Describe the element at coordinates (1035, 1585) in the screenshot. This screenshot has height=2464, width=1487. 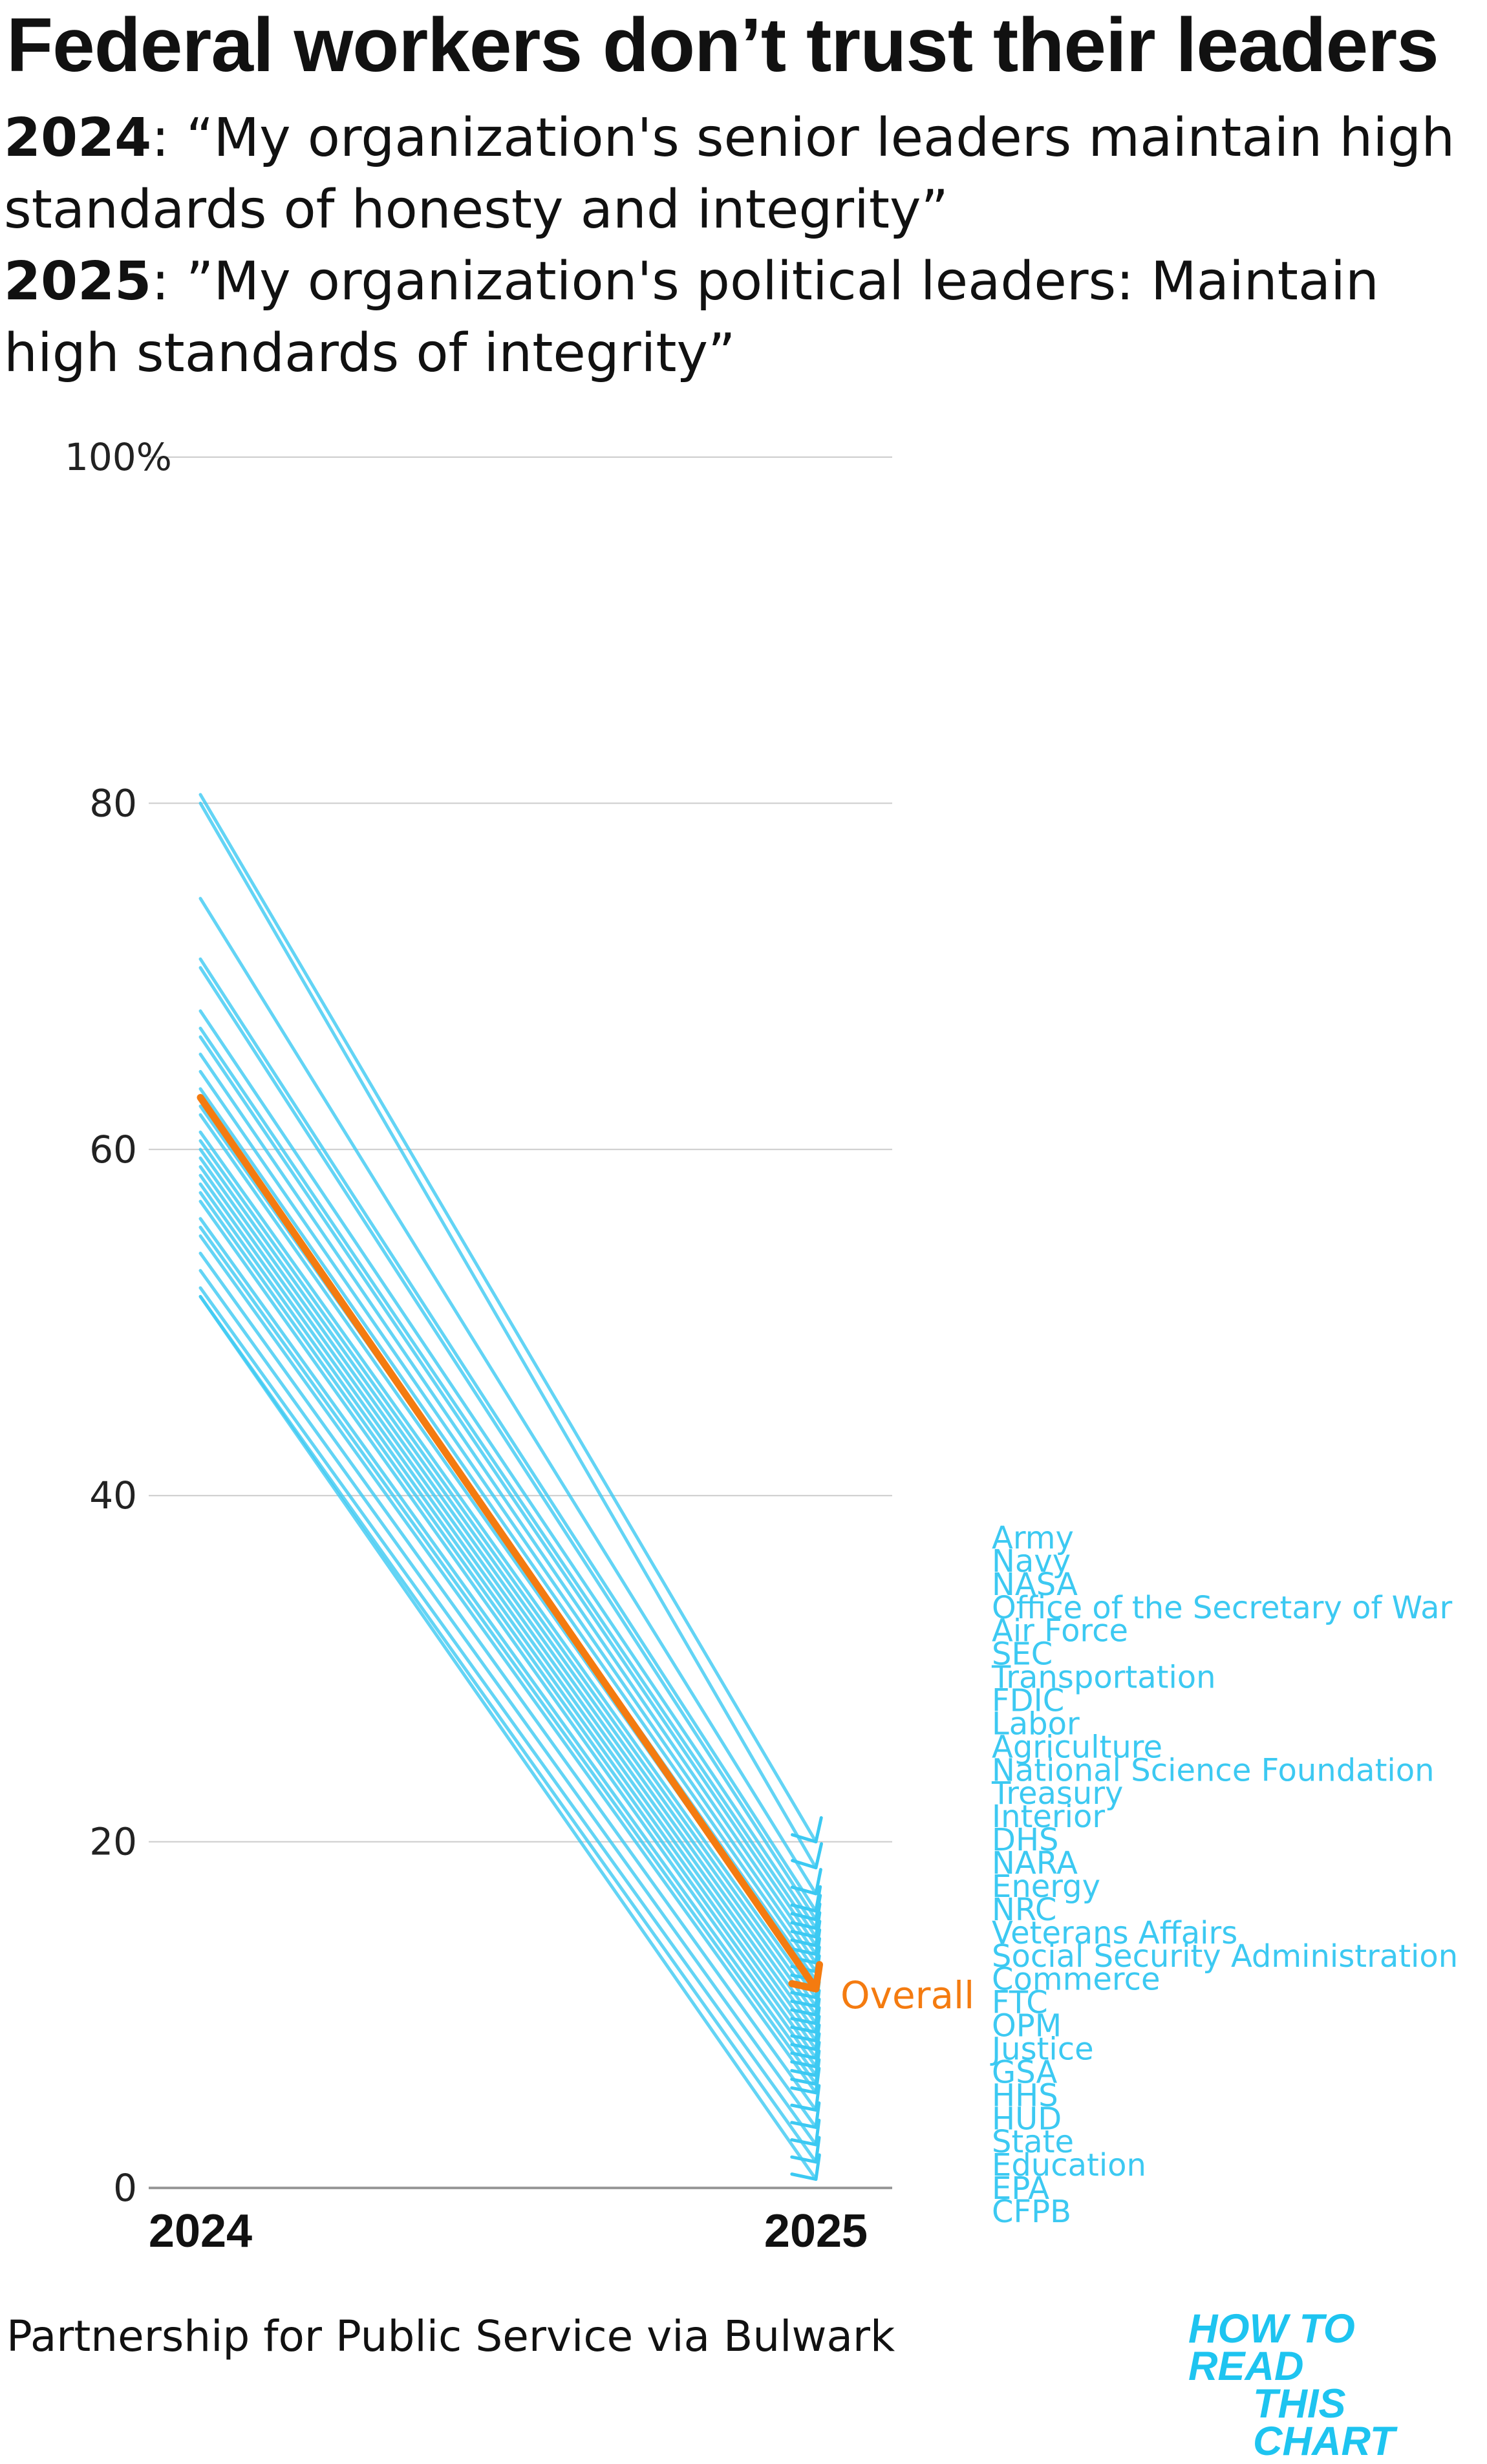
I see `agency-end-label: NASA` at that location.